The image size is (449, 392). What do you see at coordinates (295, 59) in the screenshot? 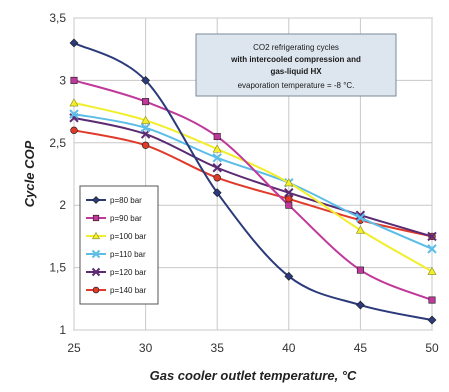
I see `annotation-line-2: with intercooled compression and` at bounding box center [295, 59].